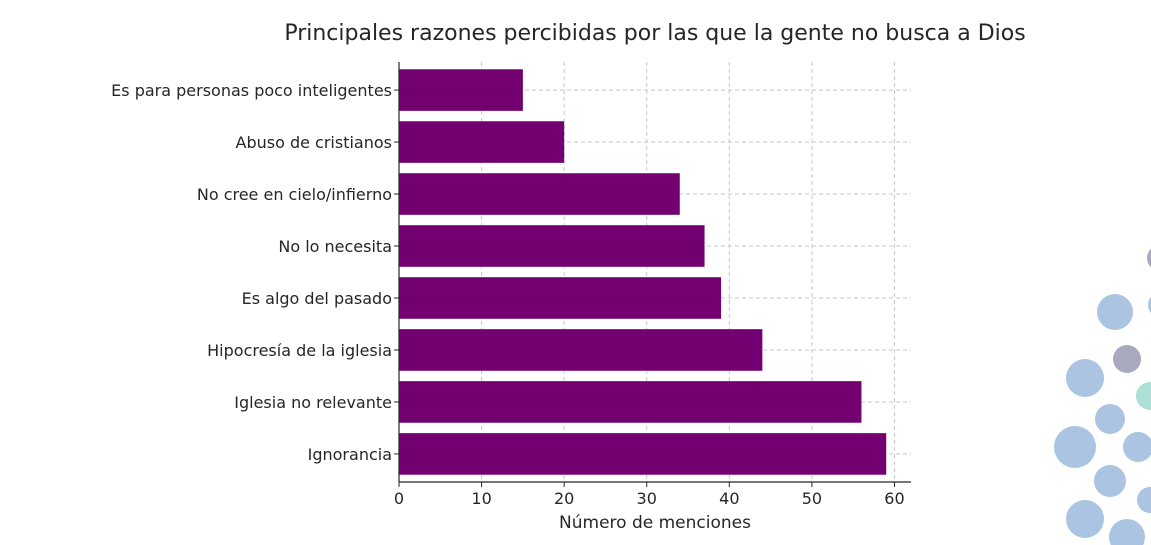 This screenshot has width=1151, height=545. I want to click on x-tick-label: 40, so click(729, 498).